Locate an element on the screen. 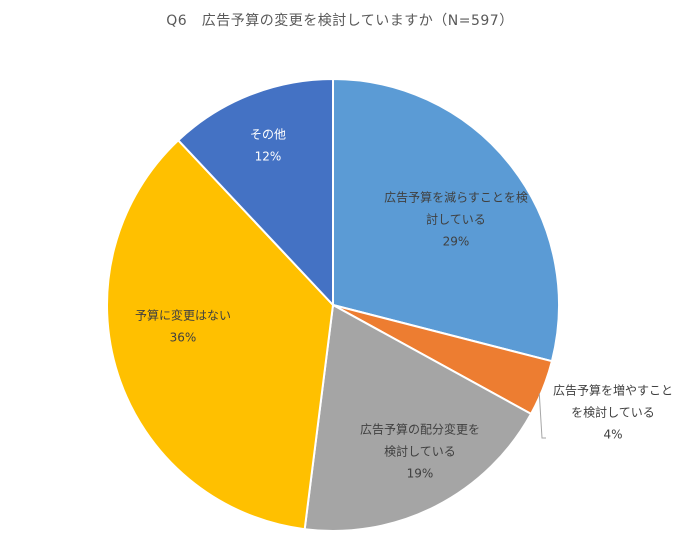  data-label-value-other: 12% is located at coordinates (268, 157).